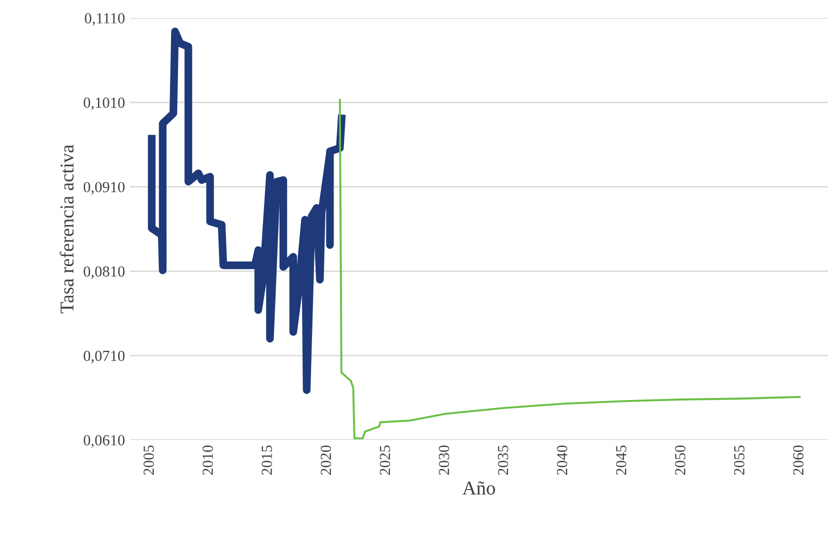  I want to click on y-tick-label: 0,1110, so click(104, 19).